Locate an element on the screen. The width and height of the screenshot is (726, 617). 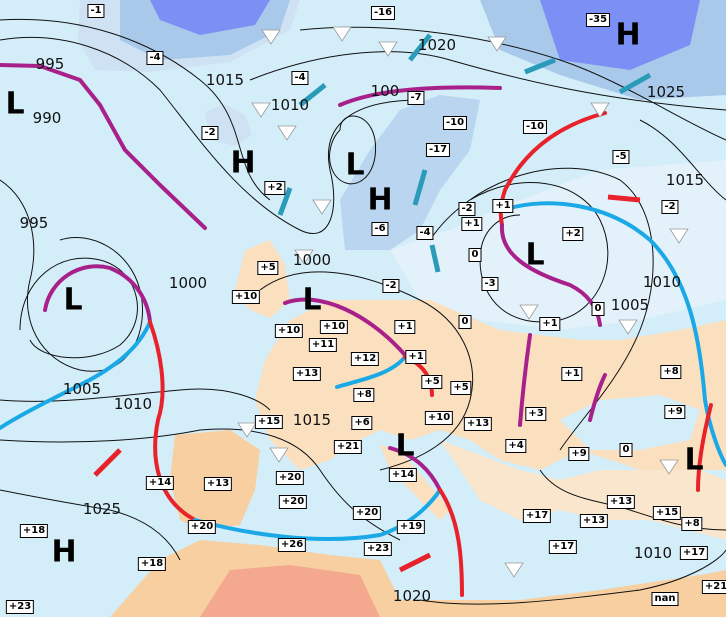
scandinavia is located at coordinates (410, 172).